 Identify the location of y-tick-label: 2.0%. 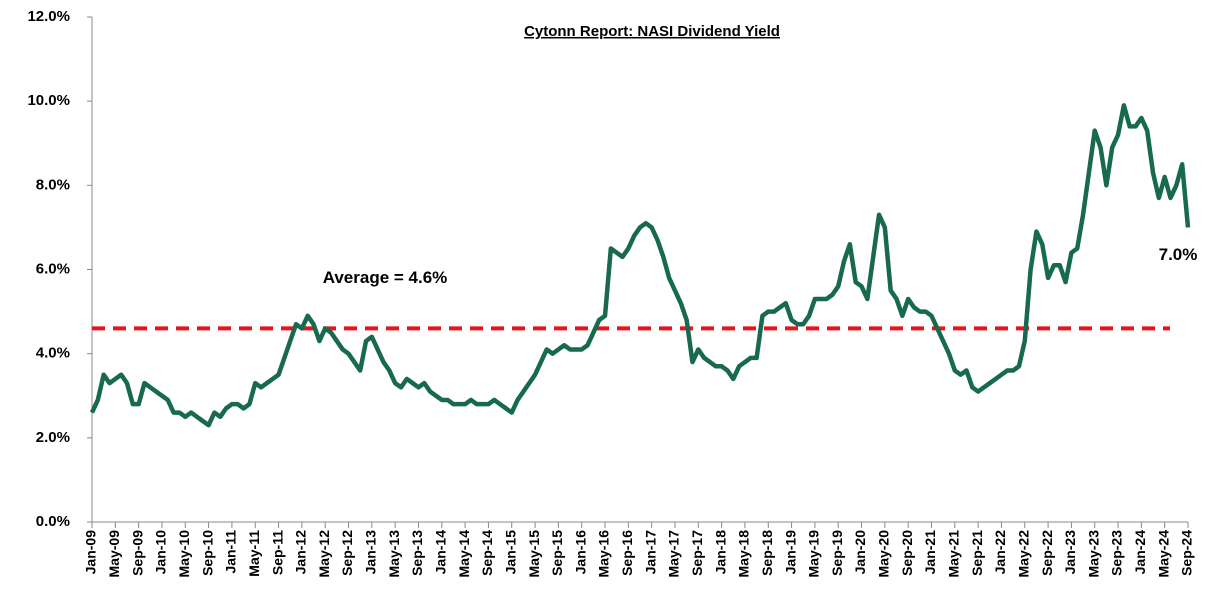
(53, 437).